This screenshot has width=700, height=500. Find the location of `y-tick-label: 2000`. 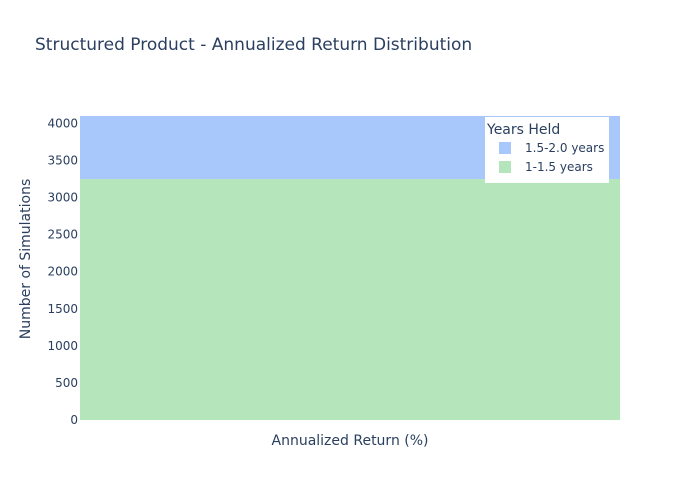

y-tick-label: 2000 is located at coordinates (62, 272).